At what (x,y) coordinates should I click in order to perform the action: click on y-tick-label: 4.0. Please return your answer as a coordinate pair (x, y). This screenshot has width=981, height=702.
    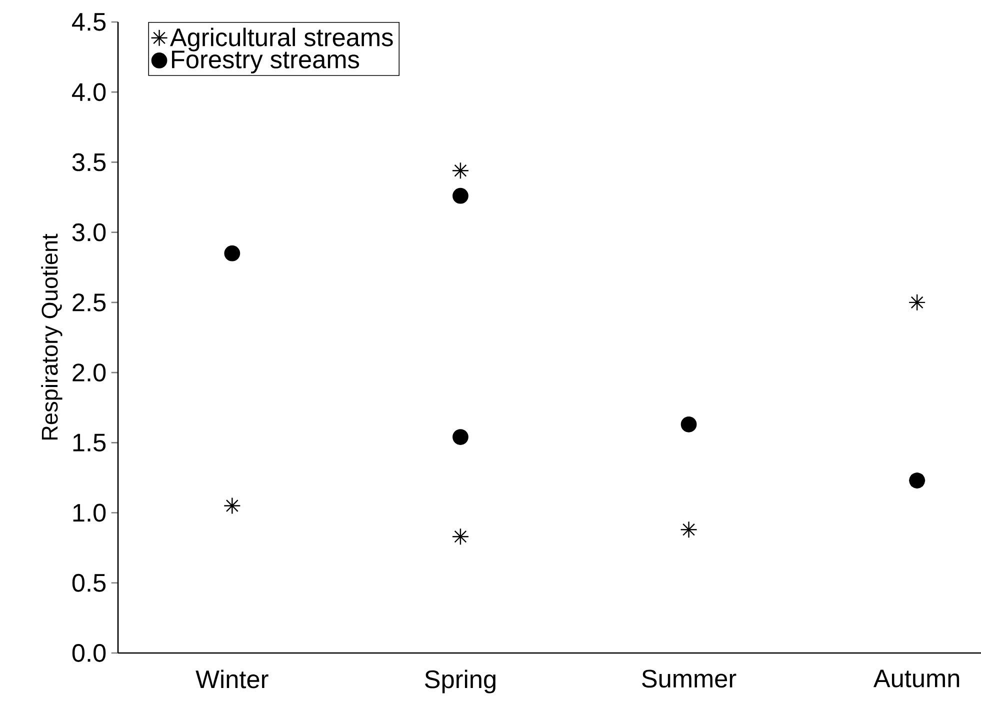
    Looking at the image, I should click on (89, 92).